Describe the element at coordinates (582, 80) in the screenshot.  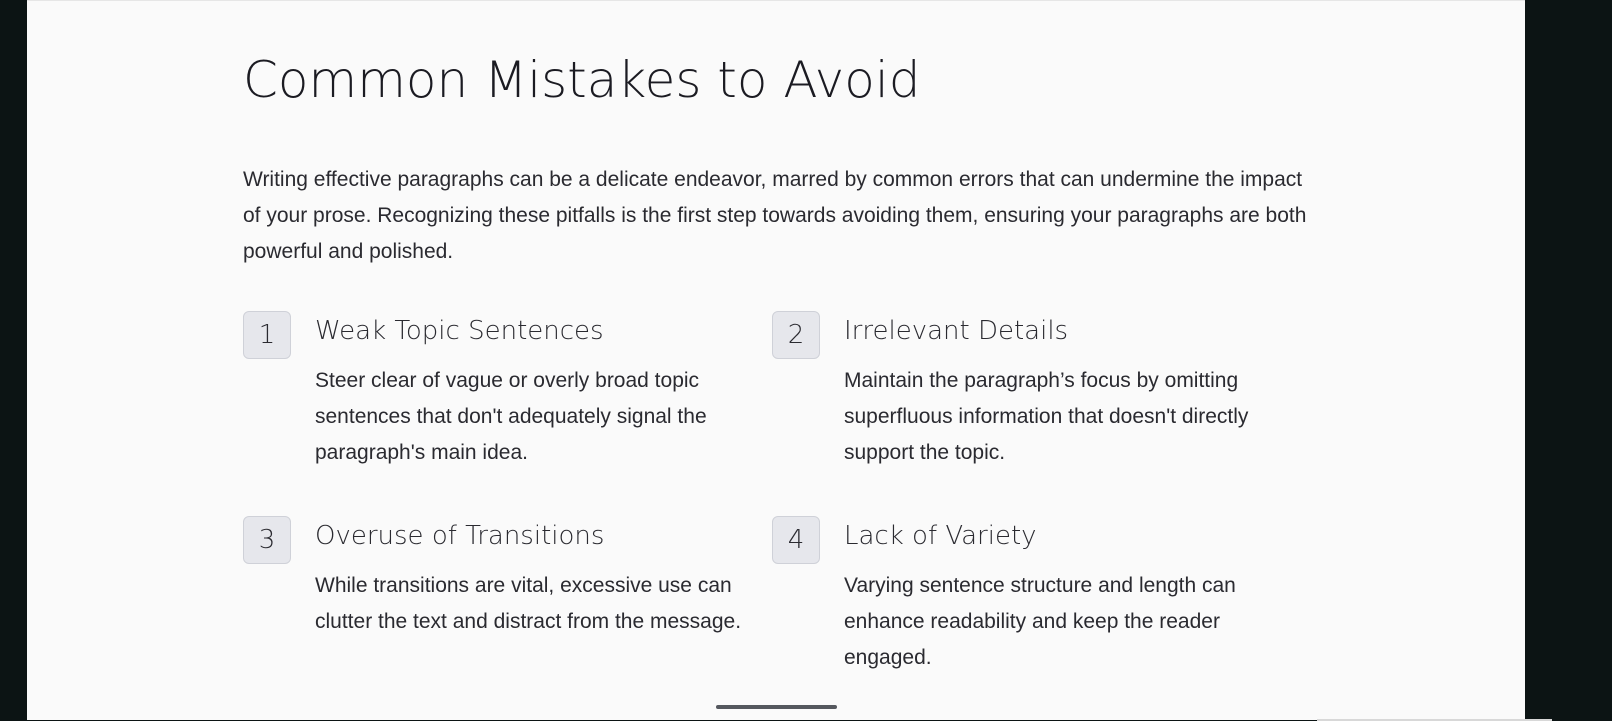
I see `section-title: Common Mistakes to Avoid` at that location.